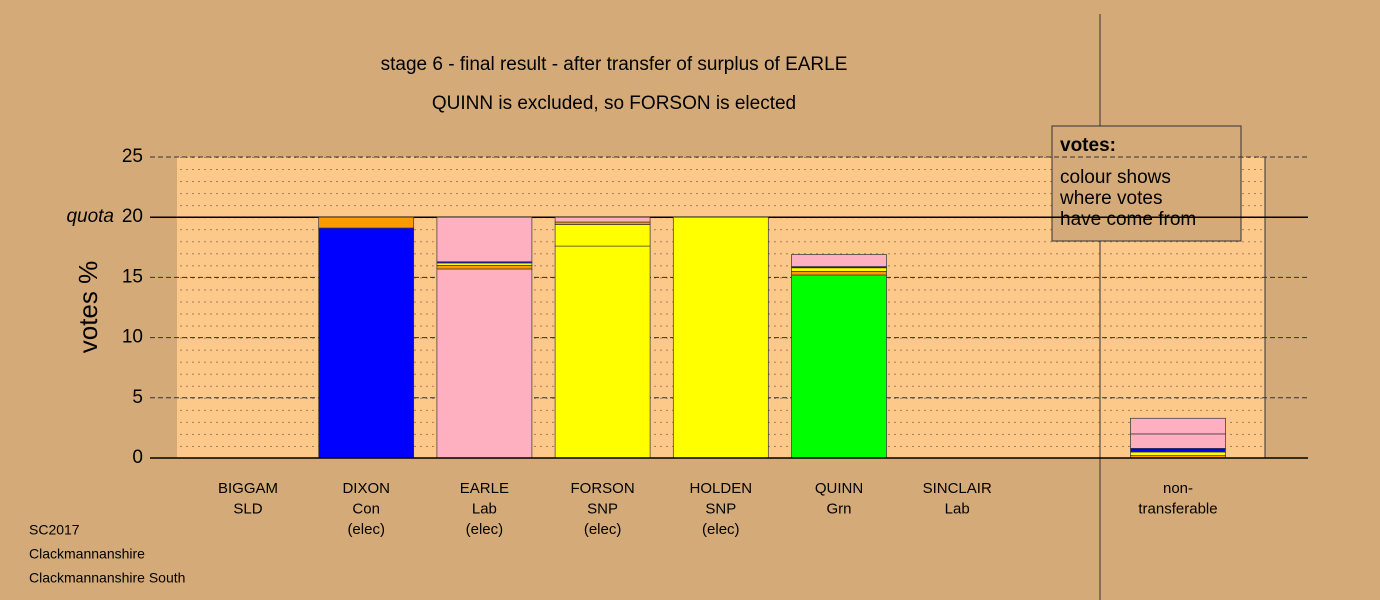 This screenshot has height=600, width=1380. I want to click on x-tick-label: Con, so click(366, 508).